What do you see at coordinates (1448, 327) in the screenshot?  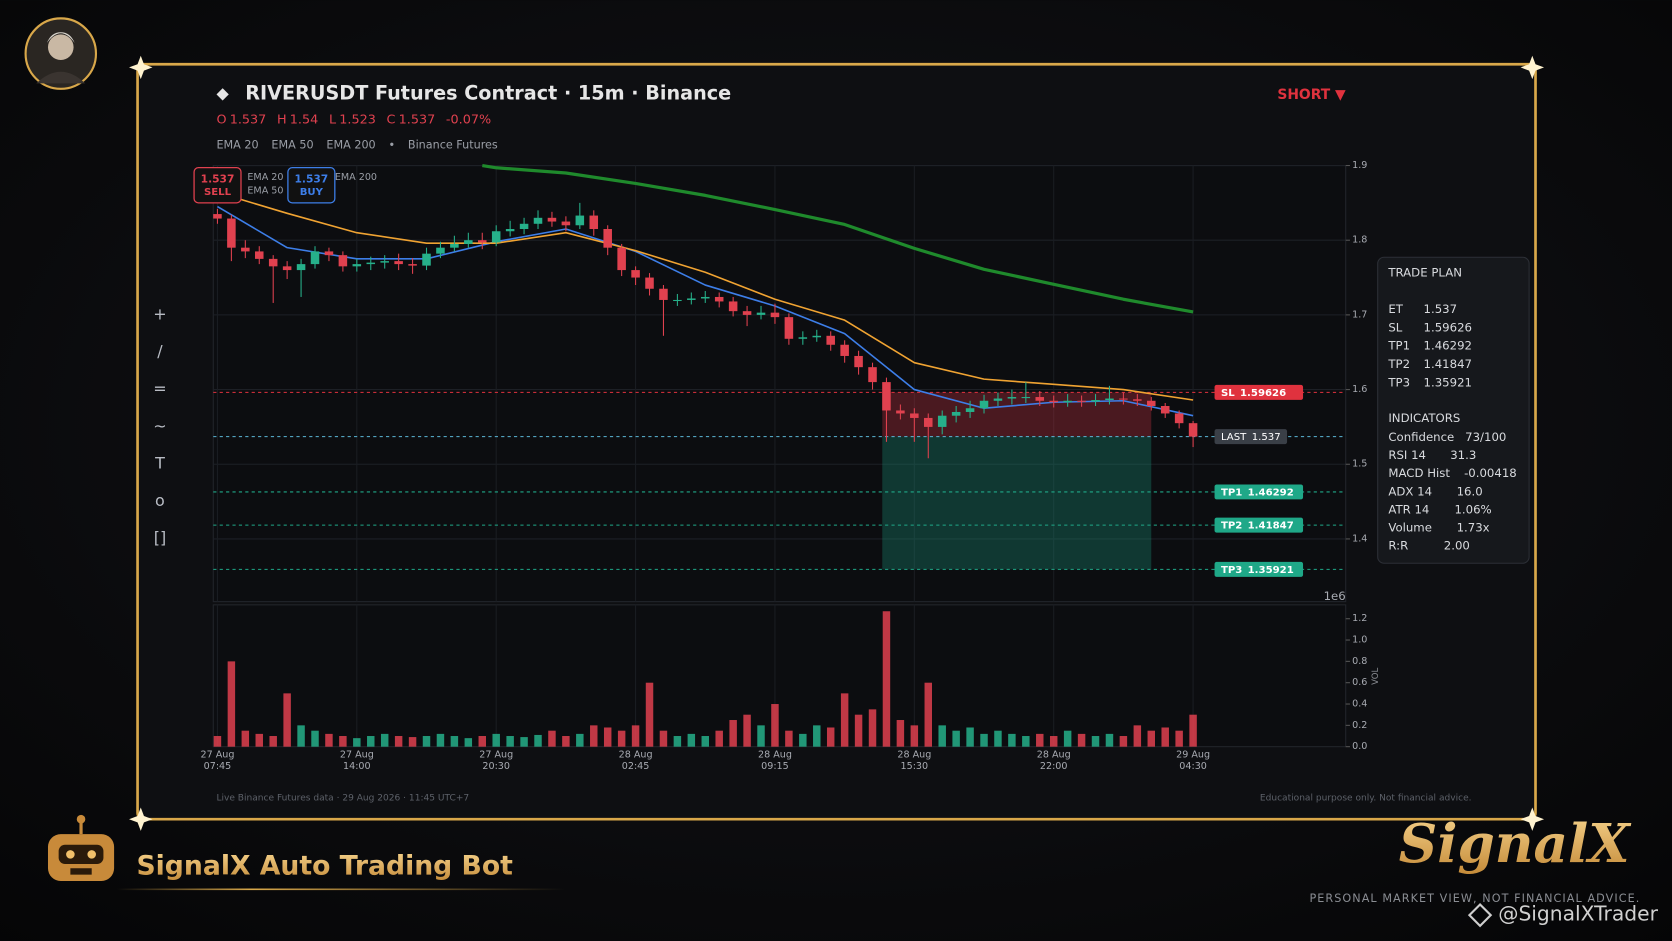 I see `plan-value: 1.59626` at bounding box center [1448, 327].